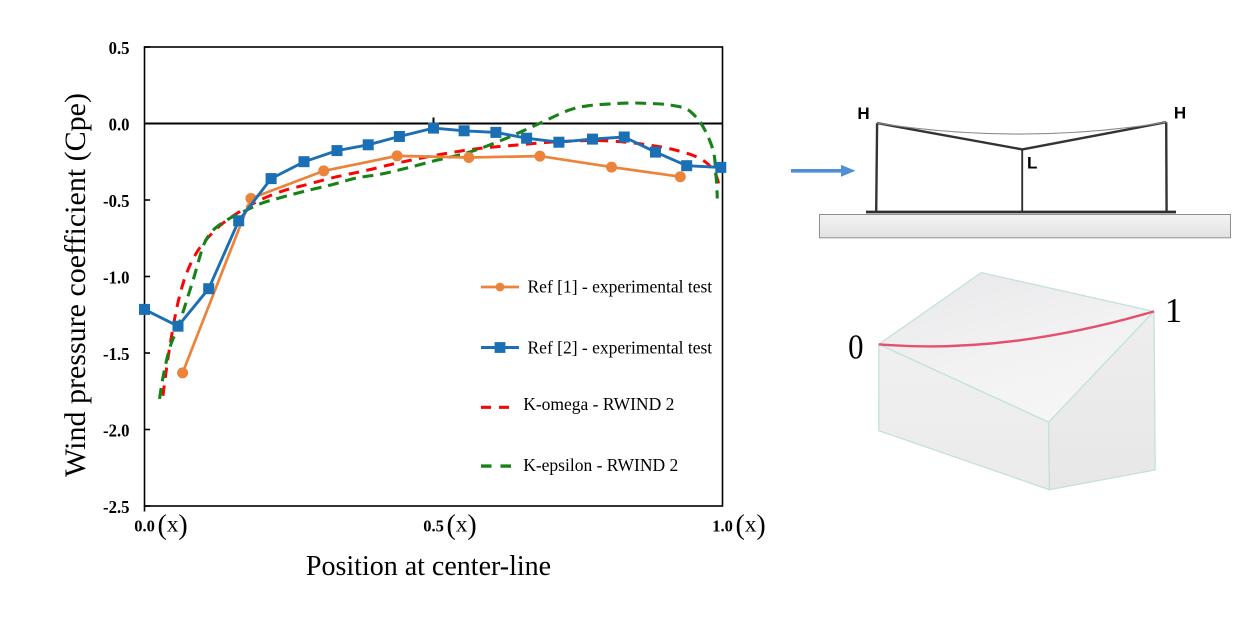 This screenshot has width=1248, height=617. I want to click on svg-text: 1.0, so click(722, 526).